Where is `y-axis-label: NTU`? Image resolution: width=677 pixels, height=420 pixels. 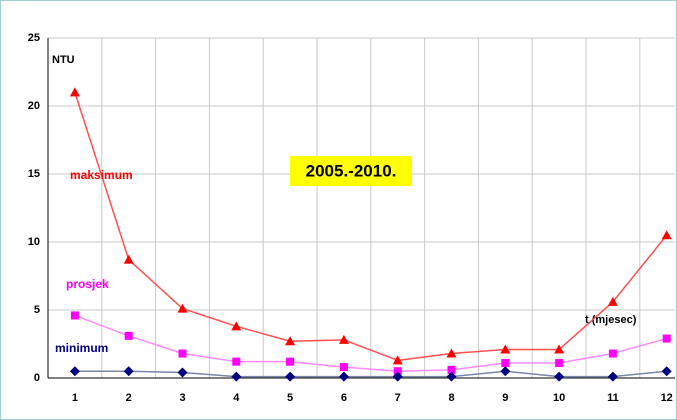 y-axis-label: NTU is located at coordinates (63, 60).